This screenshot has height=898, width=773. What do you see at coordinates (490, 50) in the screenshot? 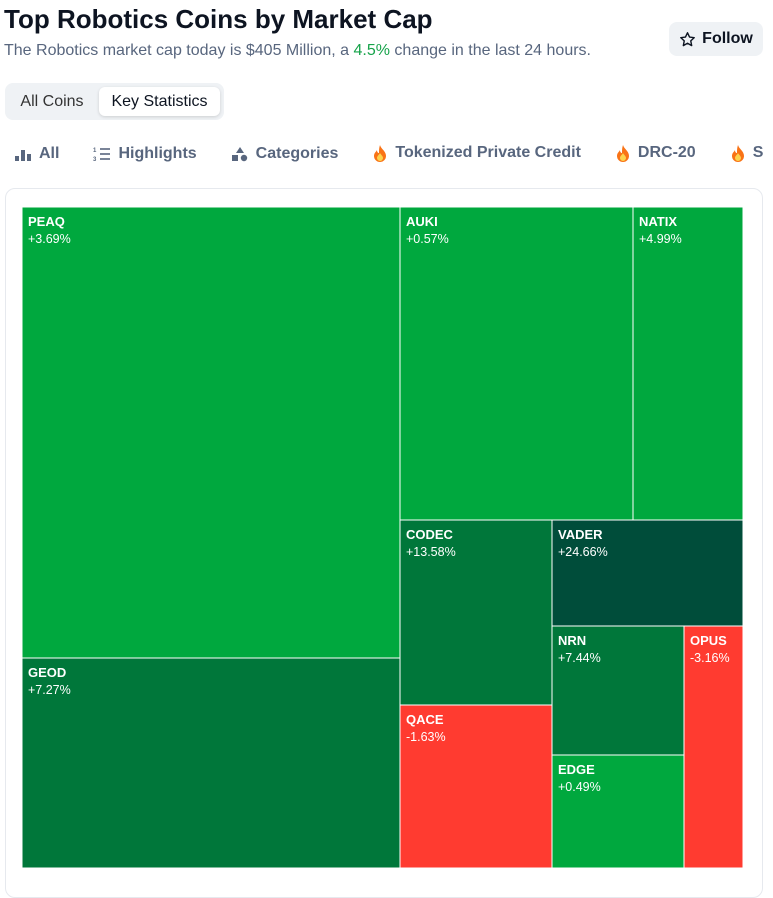
I see `subtitle-text: change in the last 24 hours.` at bounding box center [490, 50].